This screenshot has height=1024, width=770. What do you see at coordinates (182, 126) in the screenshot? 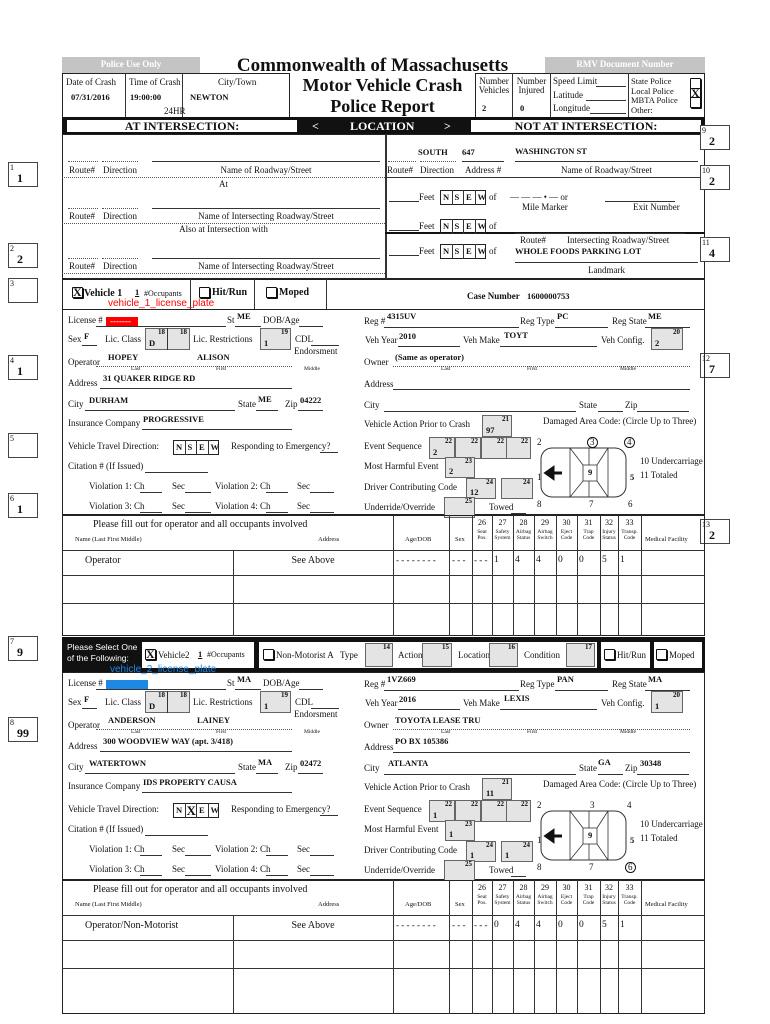
I see `at-intersection-tab` at bounding box center [182, 126].